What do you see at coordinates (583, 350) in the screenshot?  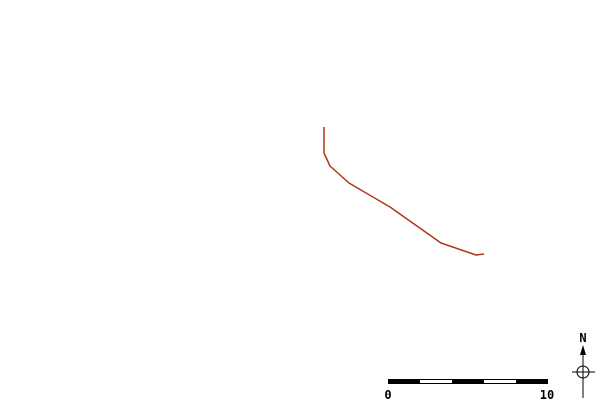 I see `north-arrow-head` at bounding box center [583, 350].